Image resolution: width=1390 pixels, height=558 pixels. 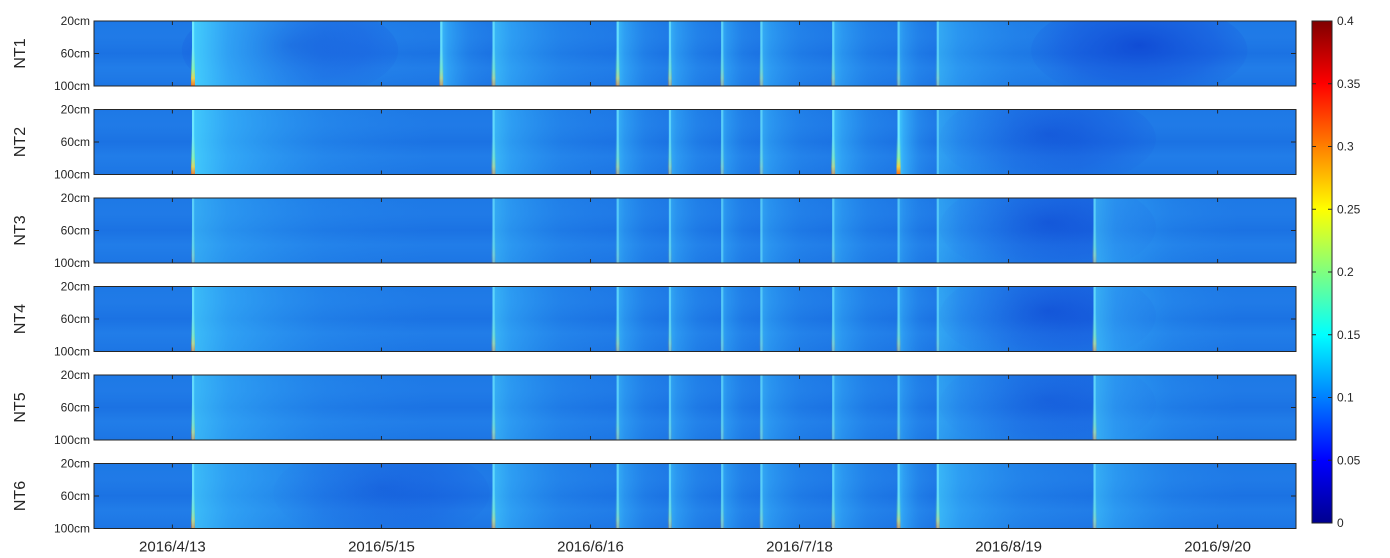 What do you see at coordinates (20, 496) in the screenshot?
I see `panel-label: NT6` at bounding box center [20, 496].